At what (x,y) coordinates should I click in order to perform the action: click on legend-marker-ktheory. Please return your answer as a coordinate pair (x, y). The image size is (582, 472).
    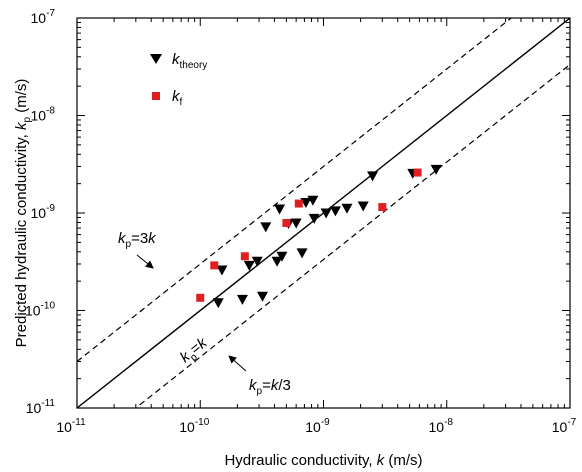
    Looking at the image, I should click on (156, 59).